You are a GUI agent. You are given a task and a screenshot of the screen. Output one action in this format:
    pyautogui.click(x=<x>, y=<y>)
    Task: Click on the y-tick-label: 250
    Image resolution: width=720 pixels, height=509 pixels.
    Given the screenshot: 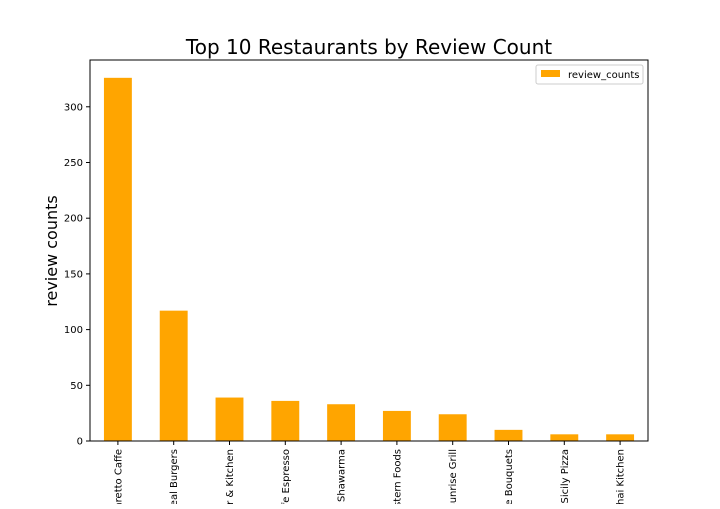 What is the action you would take?
    pyautogui.click(x=73, y=163)
    